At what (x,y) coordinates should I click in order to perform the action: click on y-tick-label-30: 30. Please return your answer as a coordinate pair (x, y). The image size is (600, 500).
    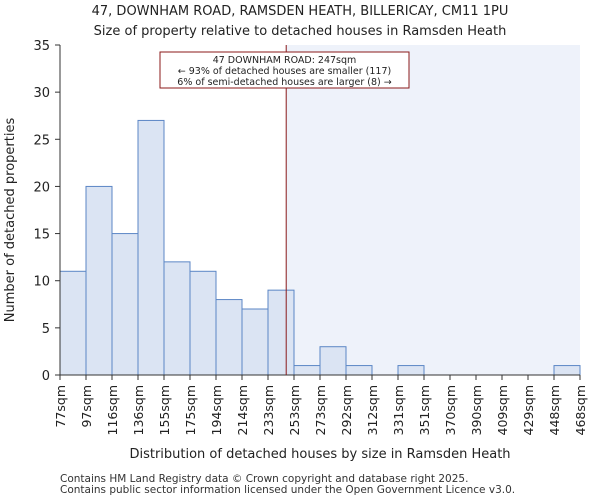
    Looking at the image, I should click on (41, 93).